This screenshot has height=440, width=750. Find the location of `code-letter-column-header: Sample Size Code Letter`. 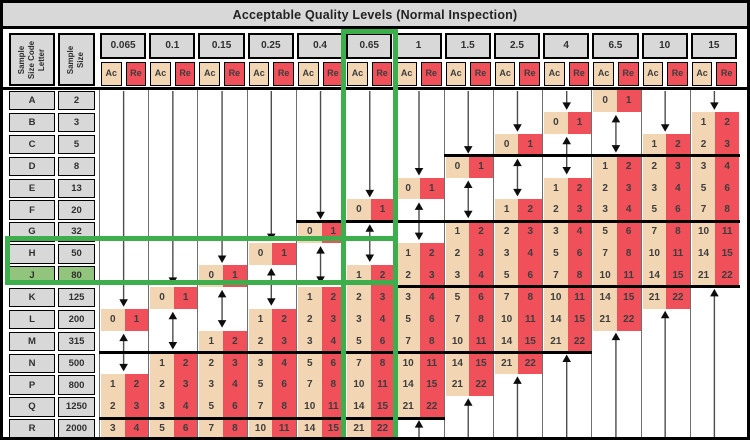

code-letter-column-header: Sample Size Code Letter is located at coordinates (32, 59).